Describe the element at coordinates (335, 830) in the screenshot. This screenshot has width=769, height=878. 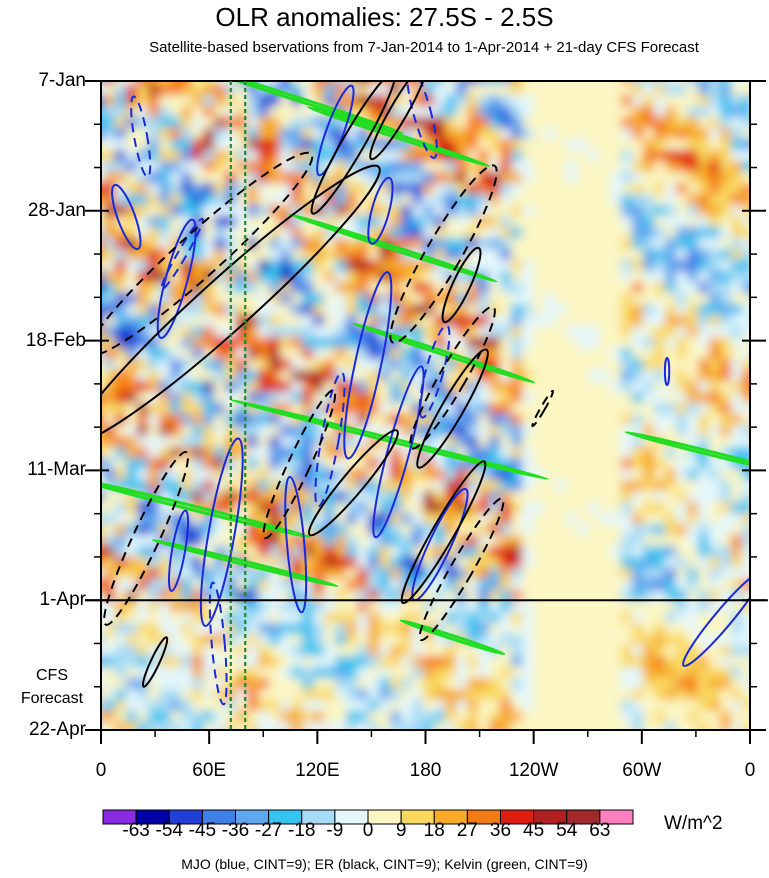
I see `colorbar-tick-label: -9` at that location.